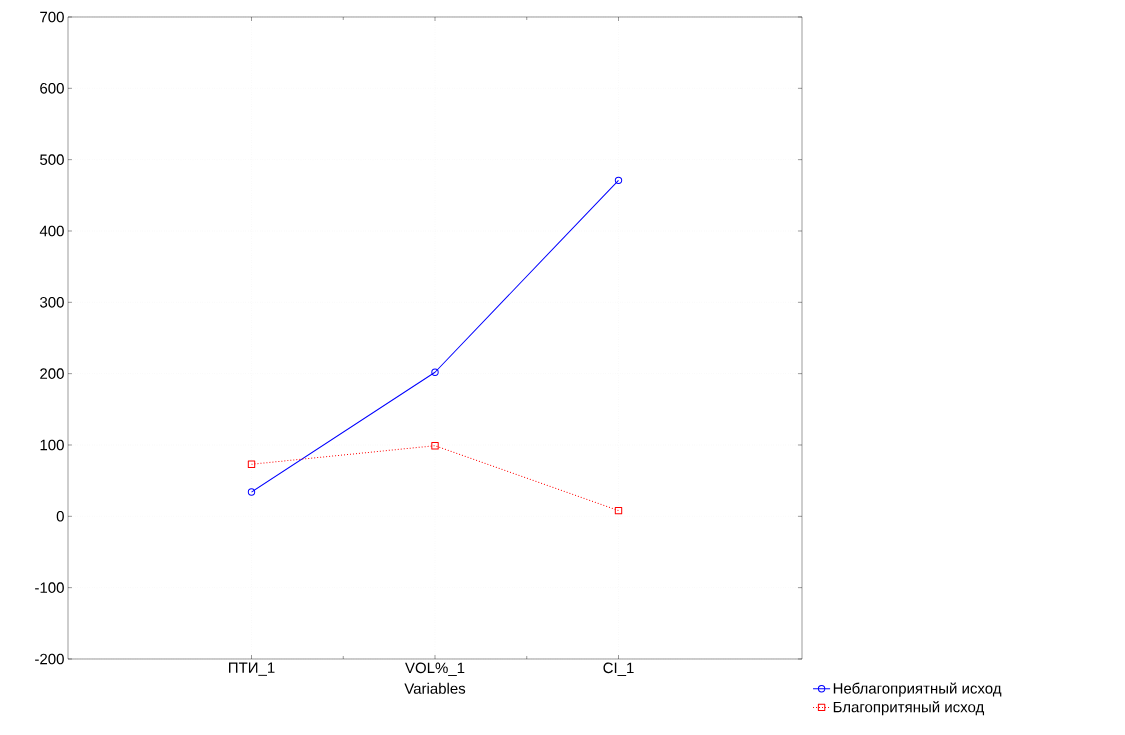  What do you see at coordinates (252, 669) in the screenshot?
I see `x-tick-label: ПТИ_1` at bounding box center [252, 669].